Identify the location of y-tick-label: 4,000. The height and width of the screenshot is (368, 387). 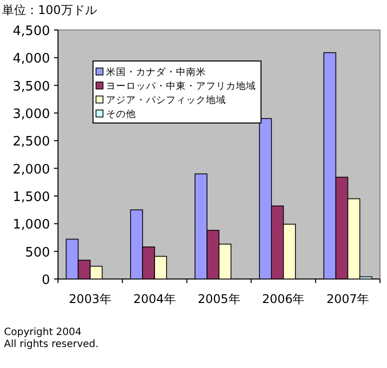
(31, 59).